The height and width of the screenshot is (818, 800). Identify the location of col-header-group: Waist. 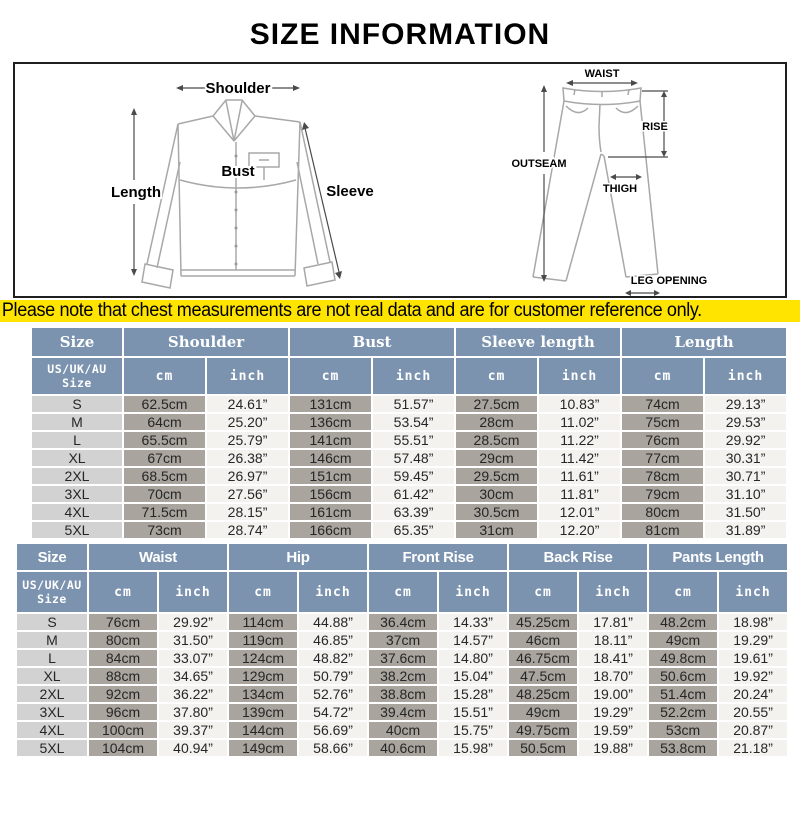
(158, 557).